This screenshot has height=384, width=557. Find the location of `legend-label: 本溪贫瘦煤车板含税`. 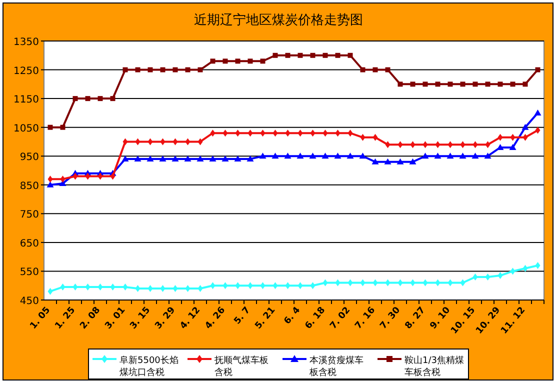

legend-label: 本溪贫瘦煤车板含税 is located at coordinates (336, 366).